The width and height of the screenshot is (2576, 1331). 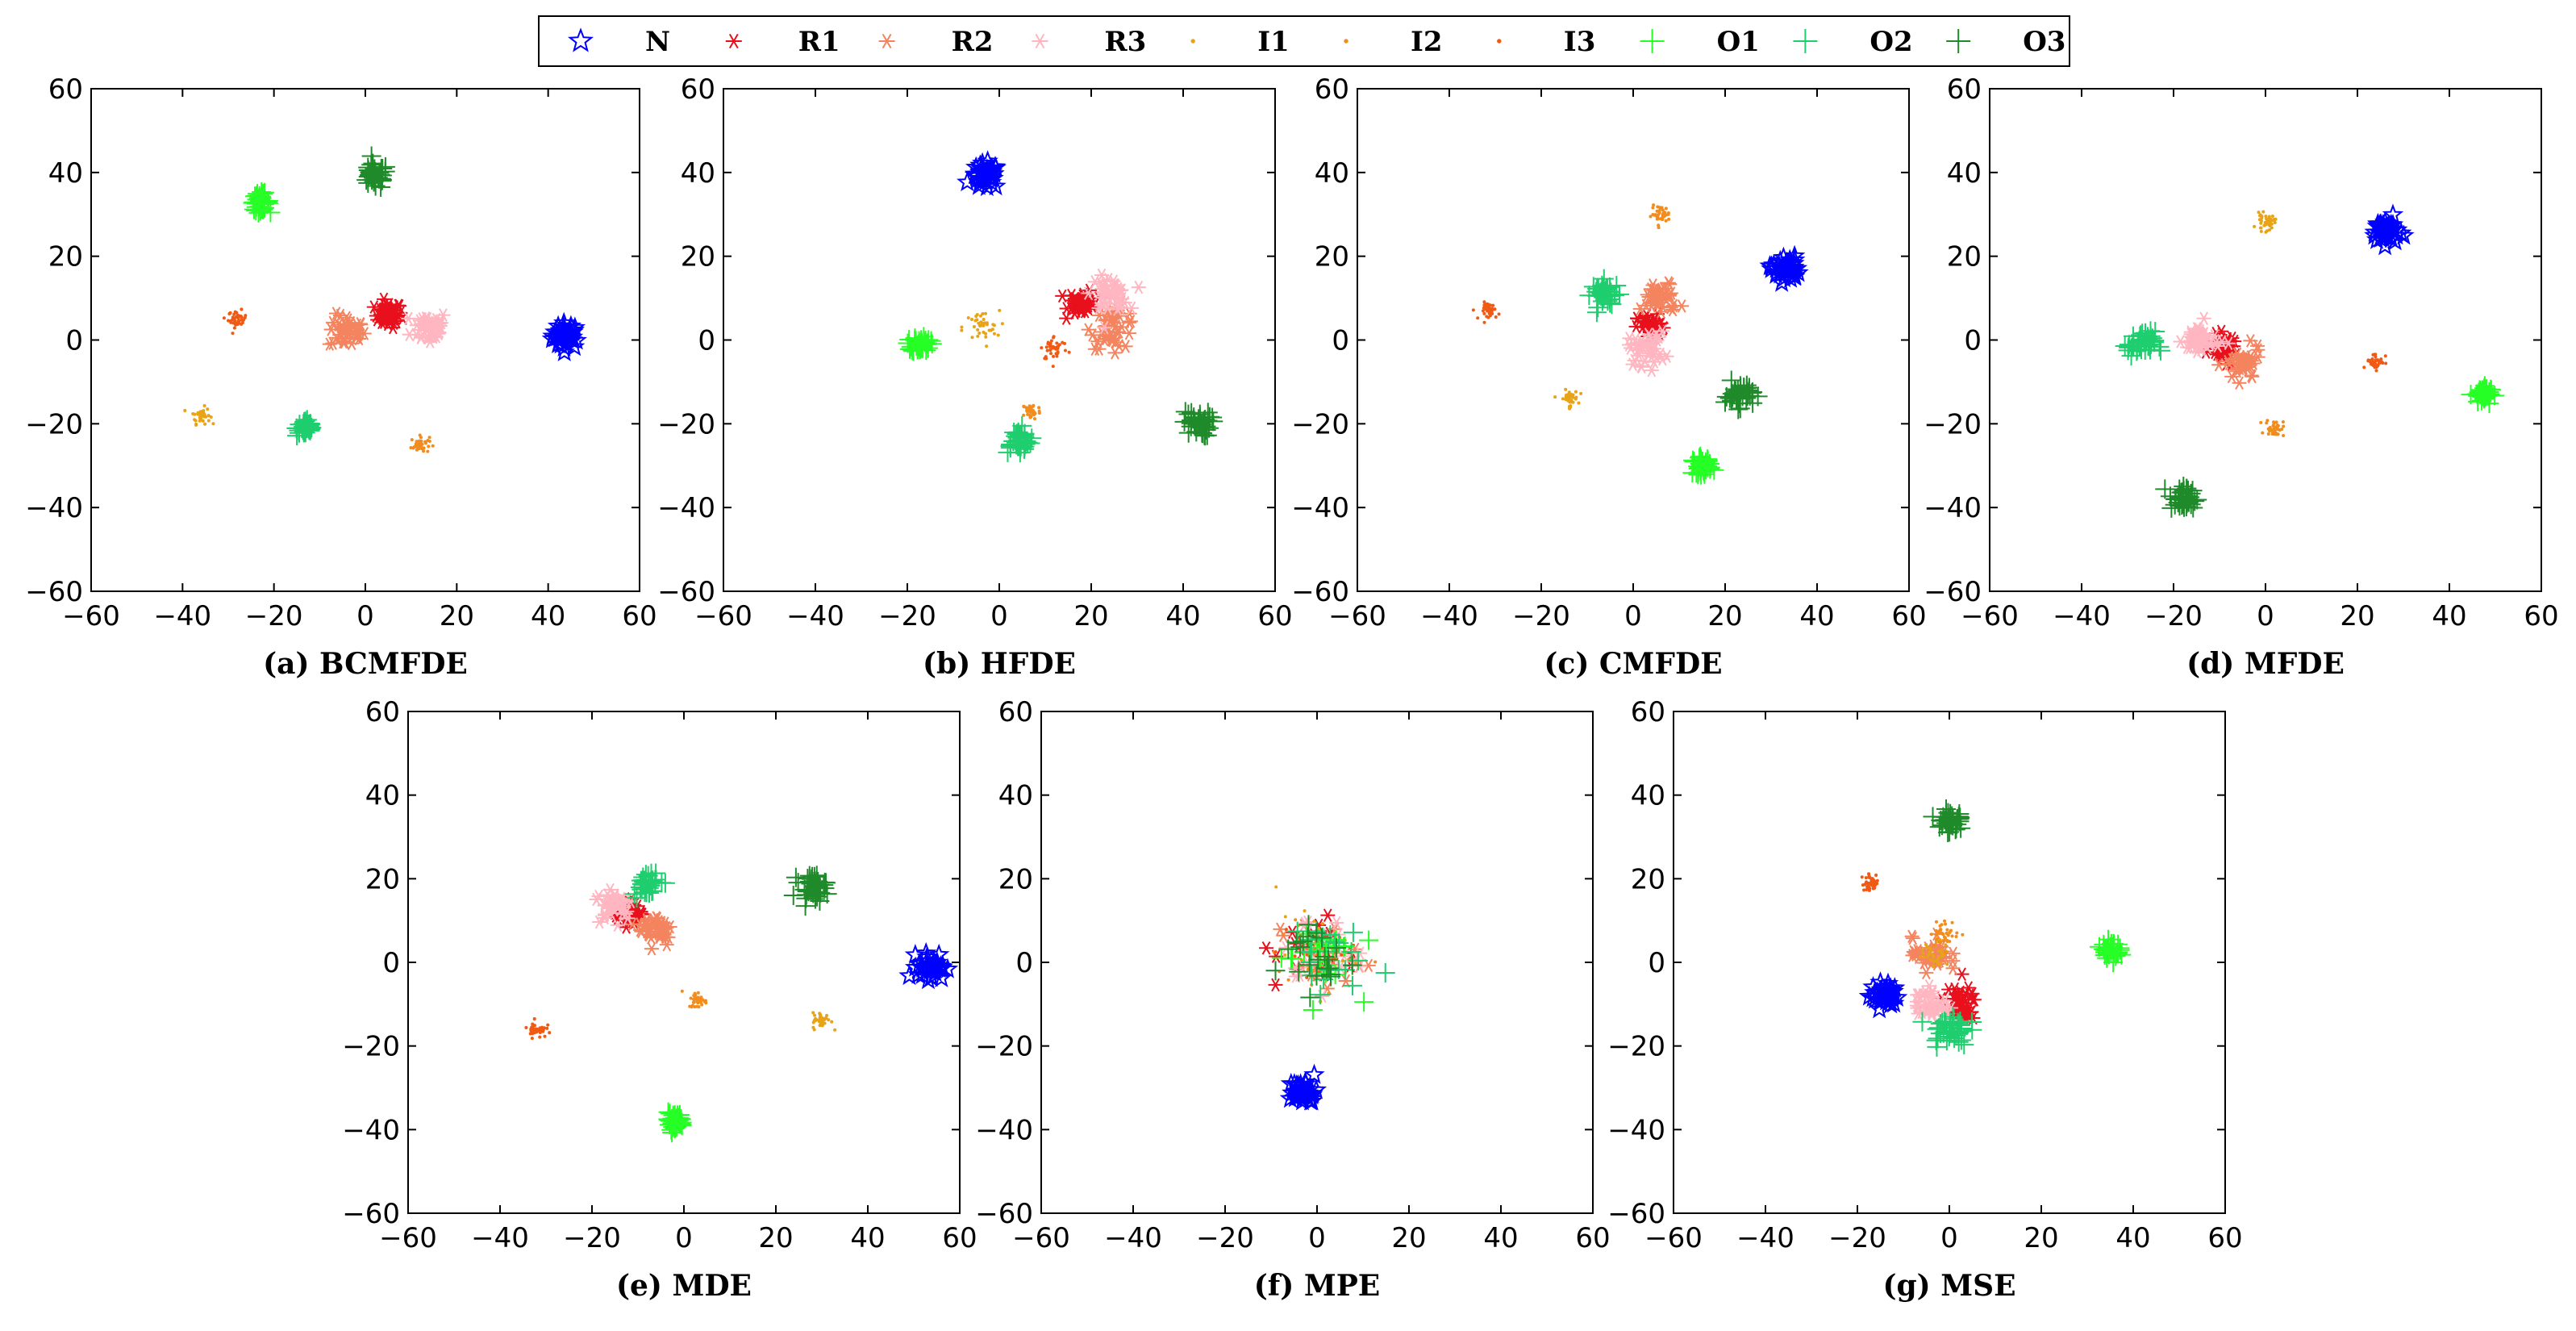 I want to click on x-tick-label: −60, so click(x=1673, y=1238).